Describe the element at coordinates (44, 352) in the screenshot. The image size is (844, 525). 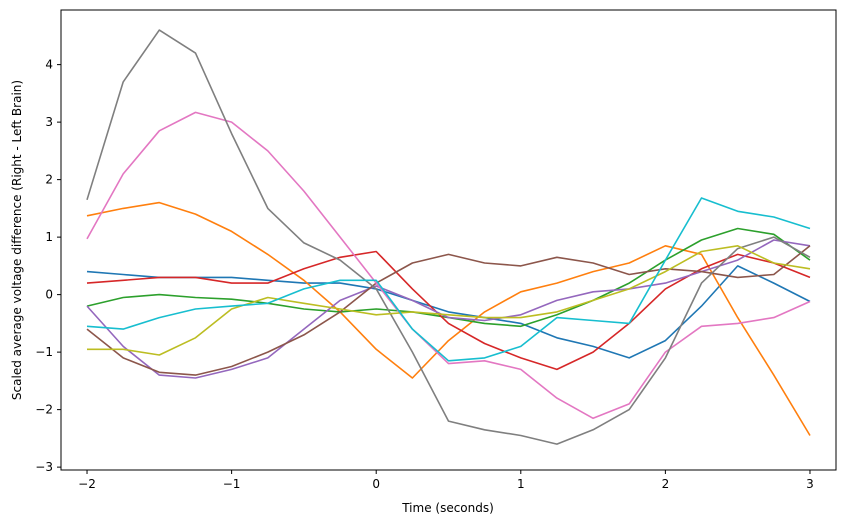
I see `y-tick-label: −1` at that location.